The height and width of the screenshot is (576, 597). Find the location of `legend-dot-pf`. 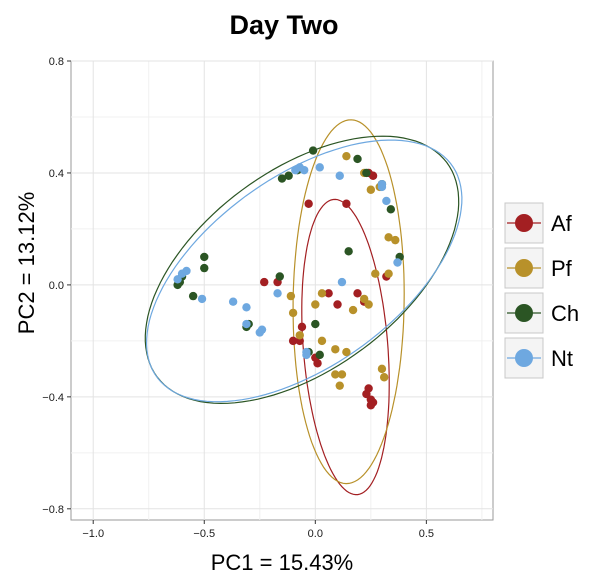

legend-dot-pf is located at coordinates (524, 268).